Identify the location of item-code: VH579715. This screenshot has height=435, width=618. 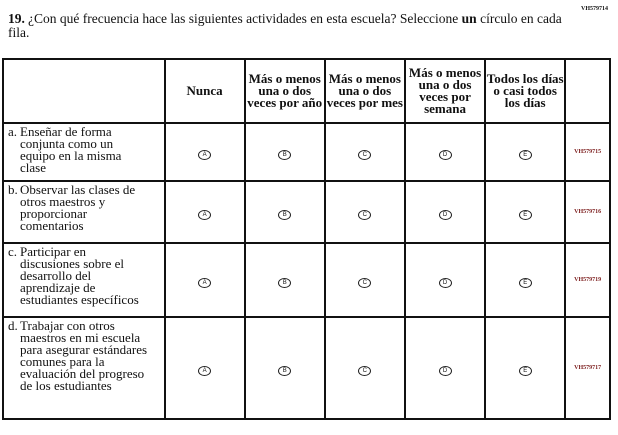
(587, 152).